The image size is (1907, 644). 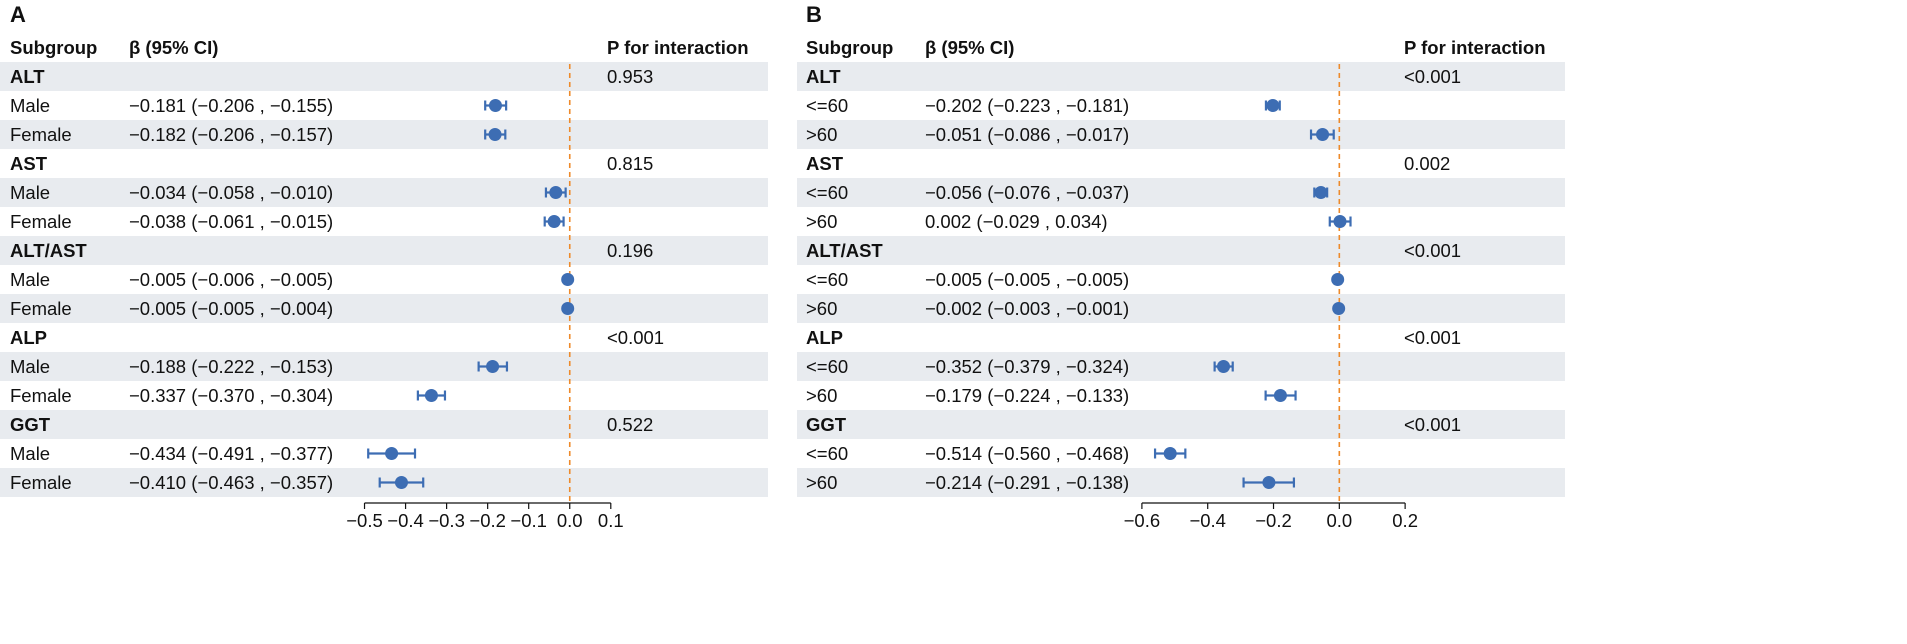 I want to click on beta-ci-text: −0.434 (−0.491 , −0.377), so click(x=231, y=453).